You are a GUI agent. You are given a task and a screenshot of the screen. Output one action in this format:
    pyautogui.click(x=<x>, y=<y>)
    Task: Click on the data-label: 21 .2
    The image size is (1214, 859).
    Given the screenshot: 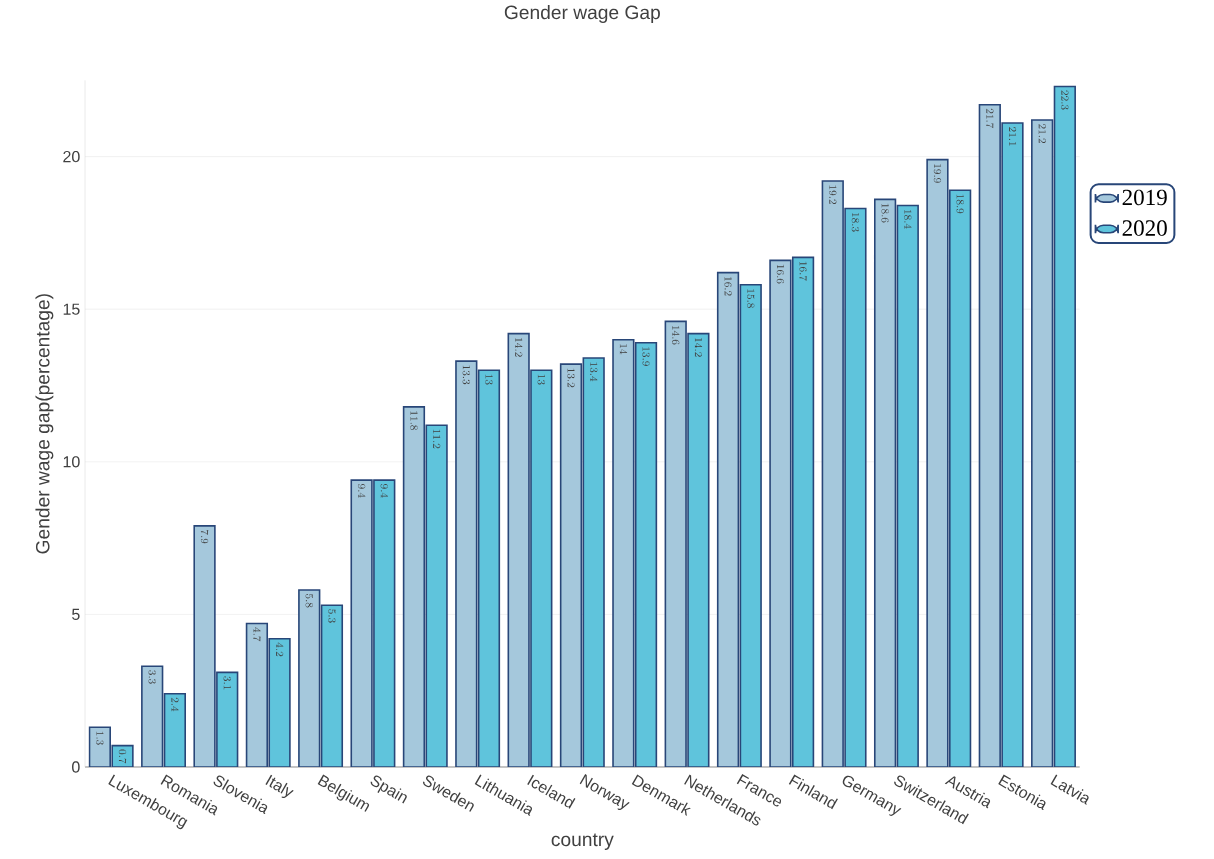 What is the action you would take?
    pyautogui.click(x=1042, y=134)
    